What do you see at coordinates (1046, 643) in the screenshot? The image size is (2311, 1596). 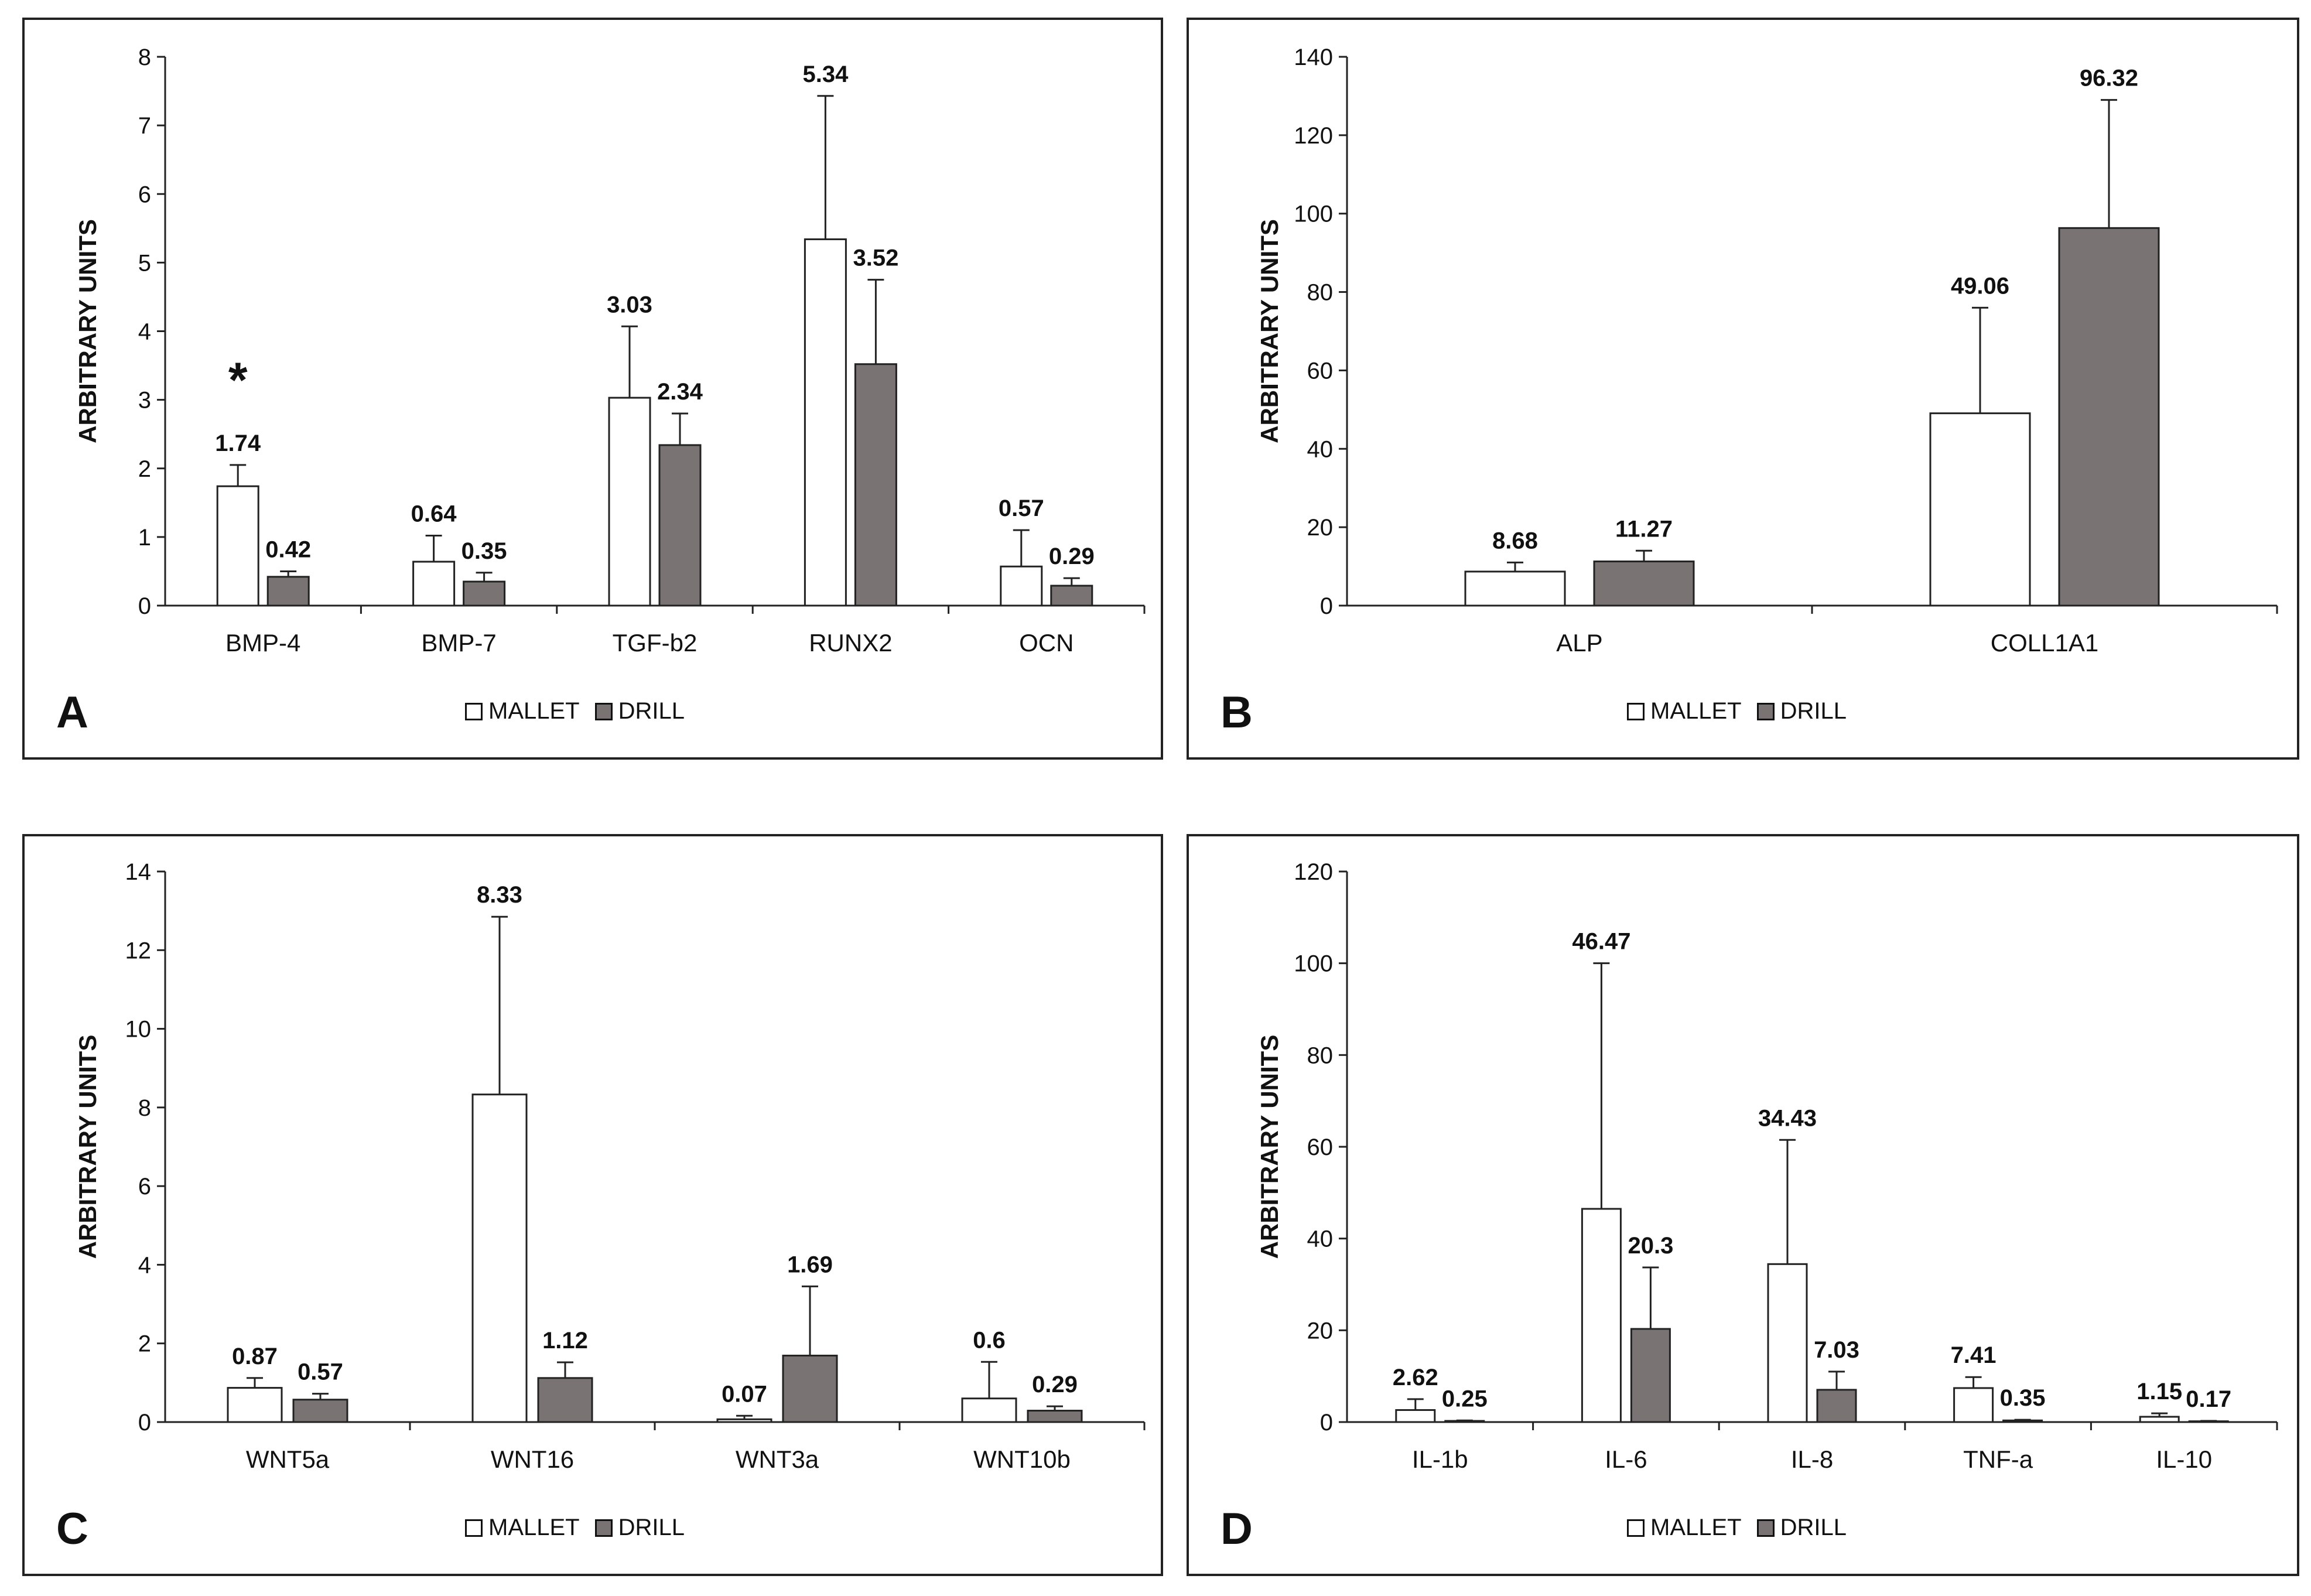 I see `x-tick-label: OCN` at bounding box center [1046, 643].